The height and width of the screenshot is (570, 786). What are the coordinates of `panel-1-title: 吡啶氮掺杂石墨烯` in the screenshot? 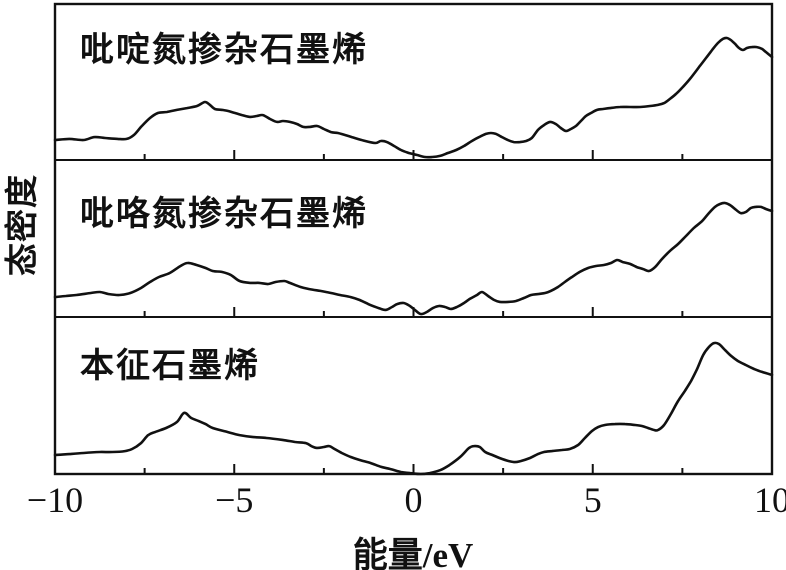 It's located at (224, 50).